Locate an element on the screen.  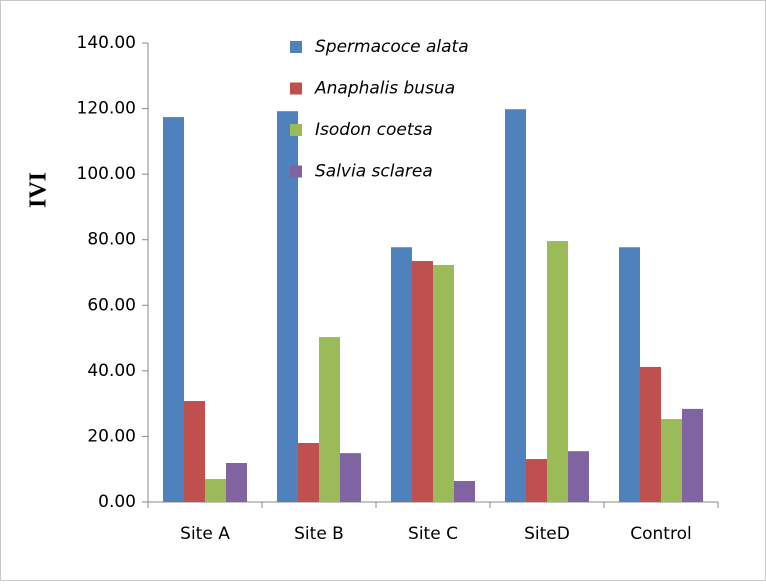
legend-label: Isodon coetsa is located at coordinates (374, 130).